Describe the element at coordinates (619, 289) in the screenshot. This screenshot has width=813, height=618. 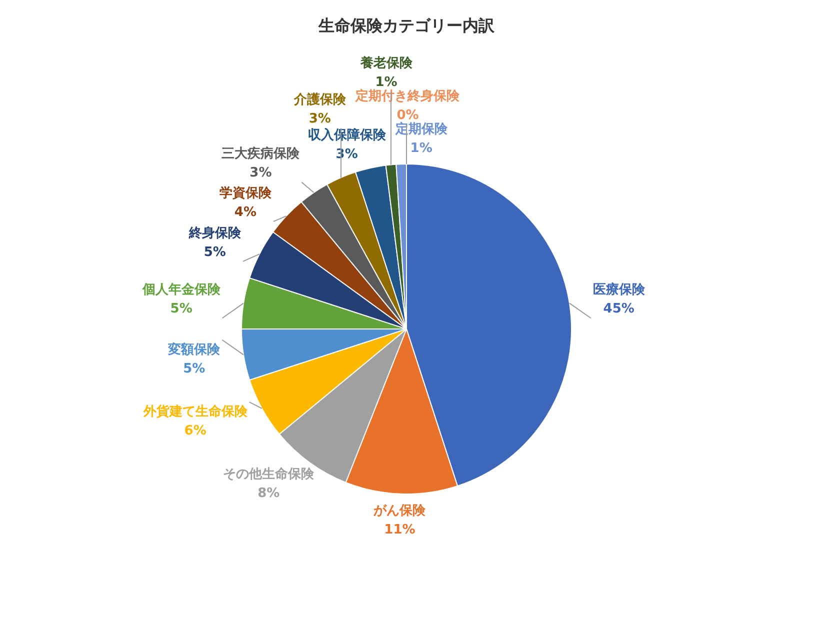
I see `slice-label: 医療保険` at that location.